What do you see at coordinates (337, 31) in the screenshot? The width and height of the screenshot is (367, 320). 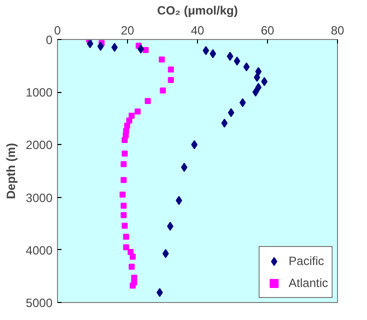 I see `x-tick-label: 80` at bounding box center [337, 31].